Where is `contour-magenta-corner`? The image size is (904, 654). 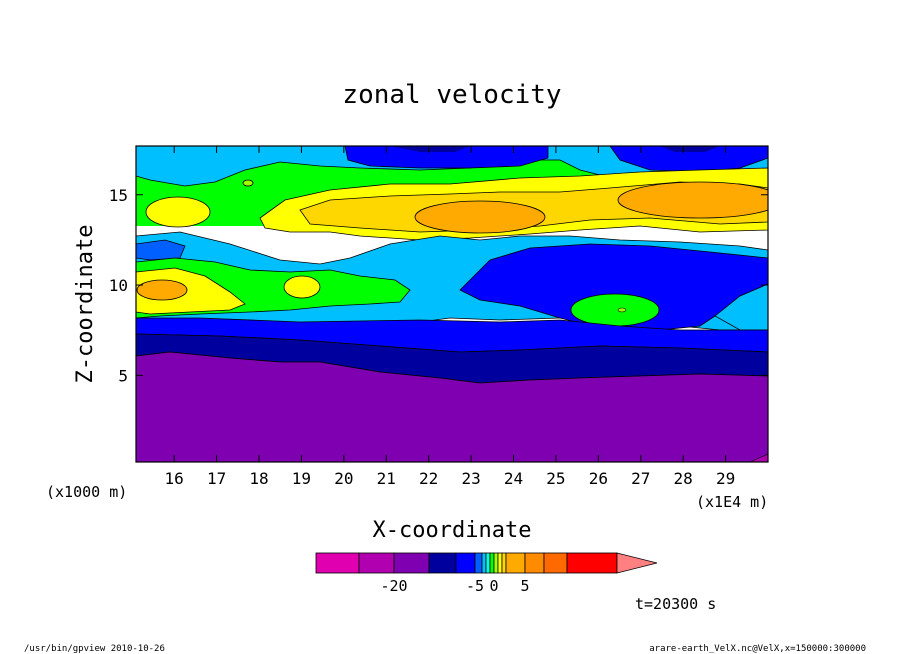
contour-magenta-corner is located at coordinates (758, 457).